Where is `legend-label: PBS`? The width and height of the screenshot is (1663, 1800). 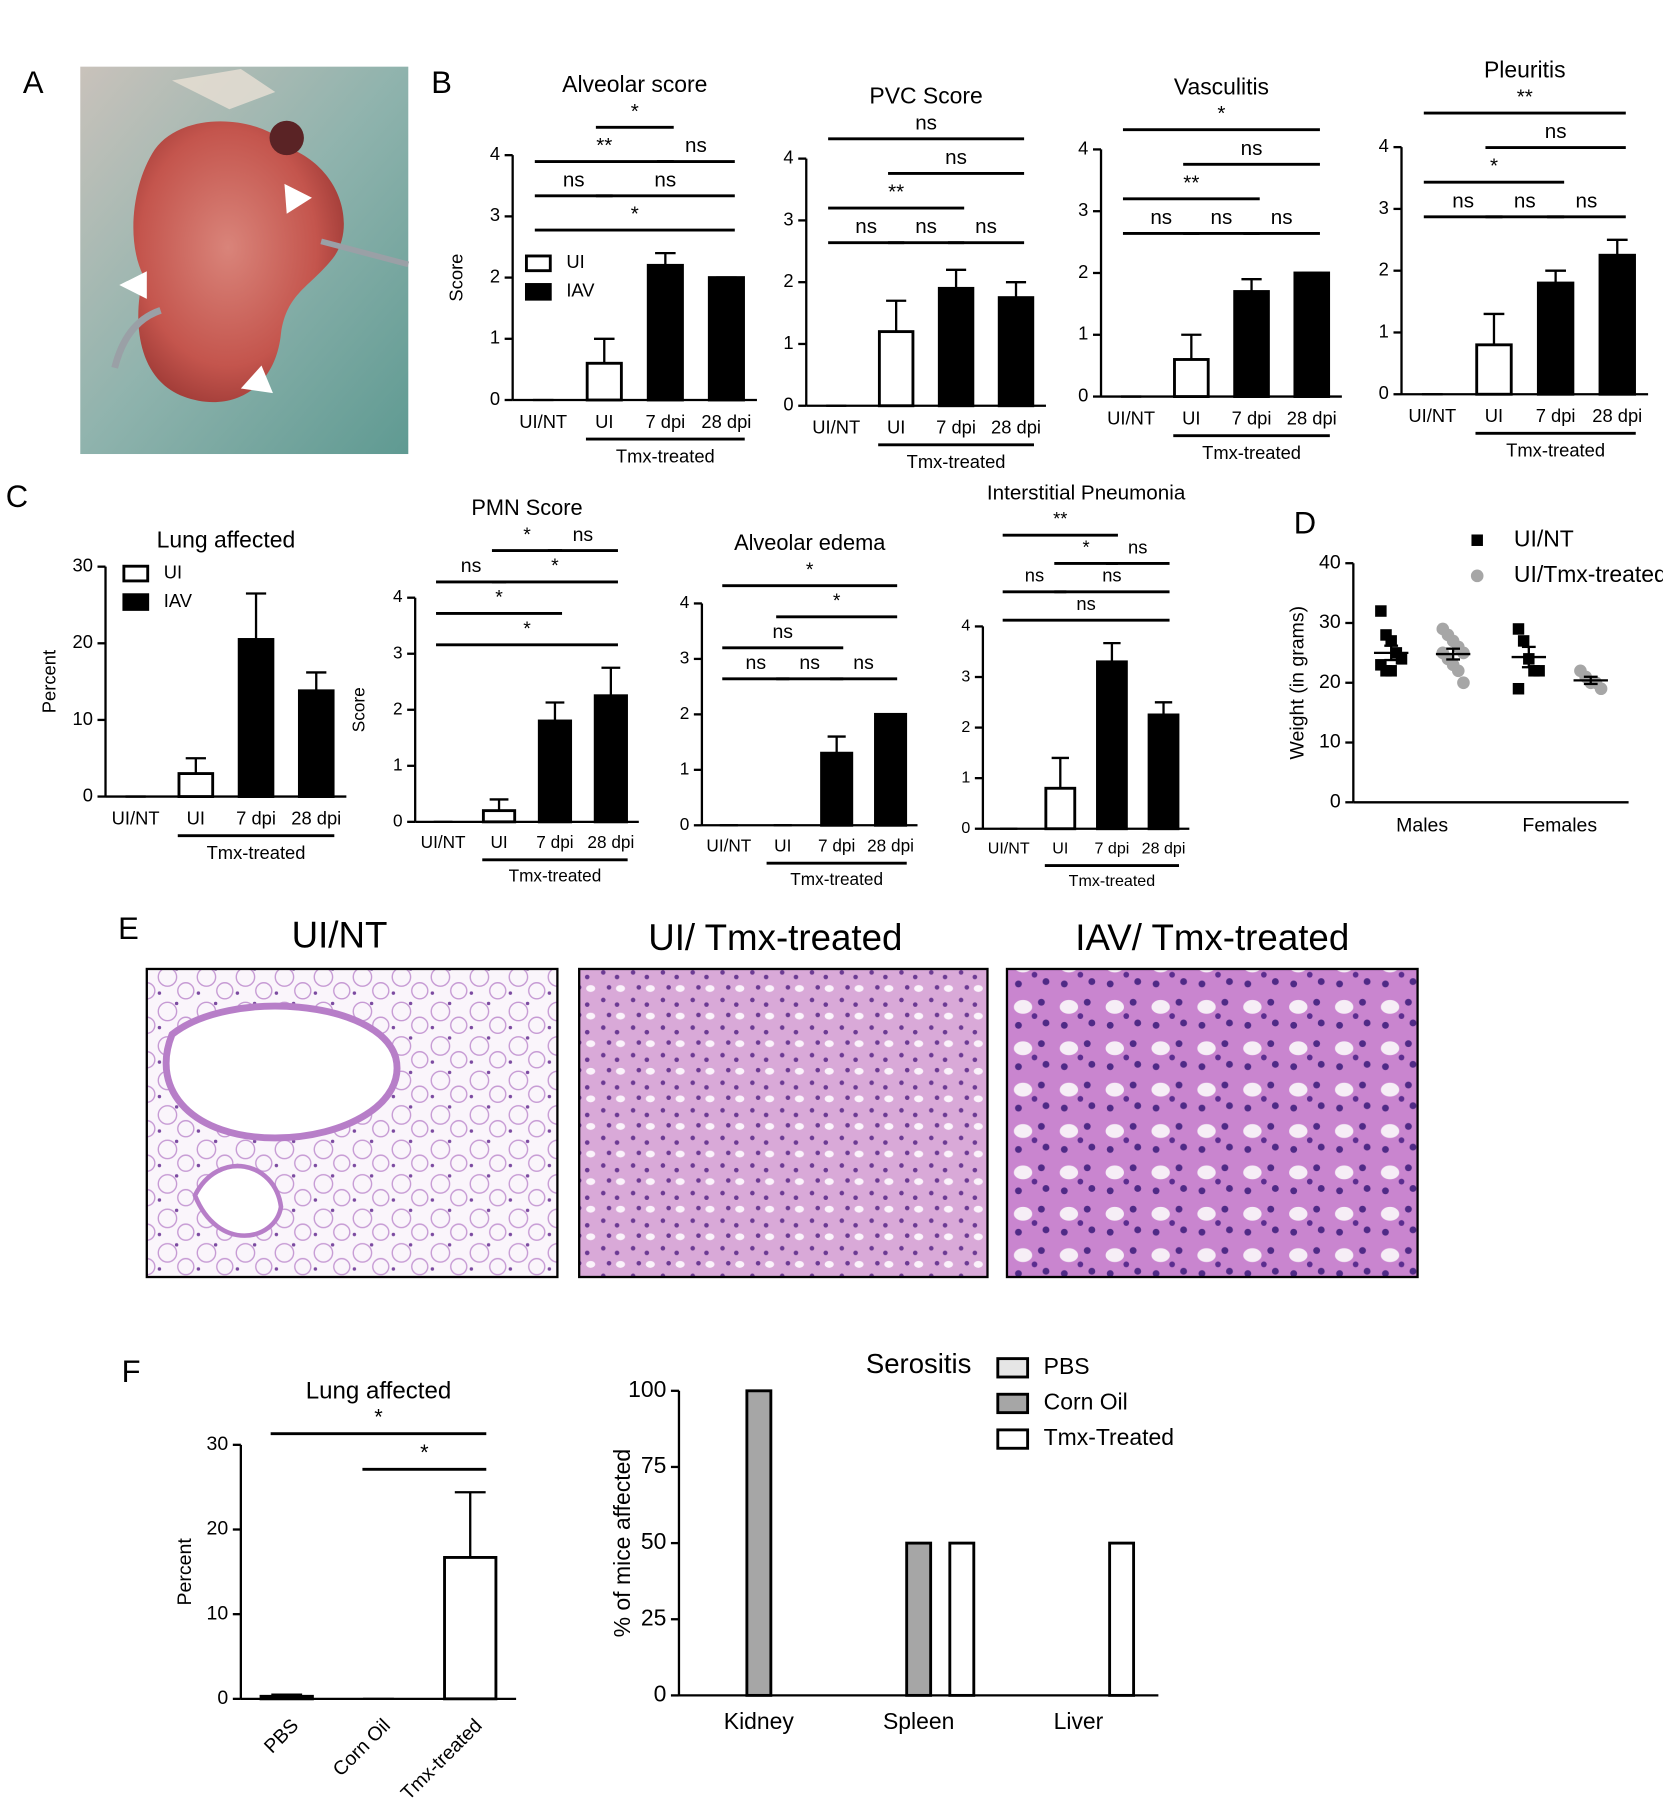
legend-label: PBS is located at coordinates (1067, 1366).